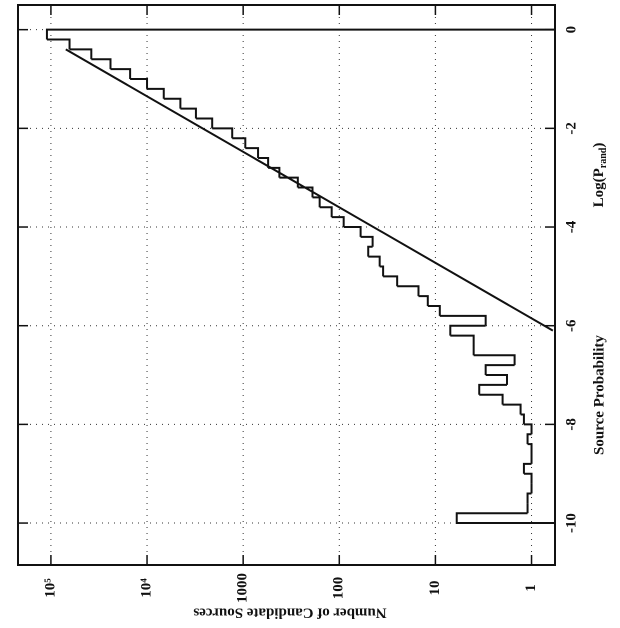 This screenshot has width=620, height=628. I want to click on y-tick-label: 1, so click(531, 588).